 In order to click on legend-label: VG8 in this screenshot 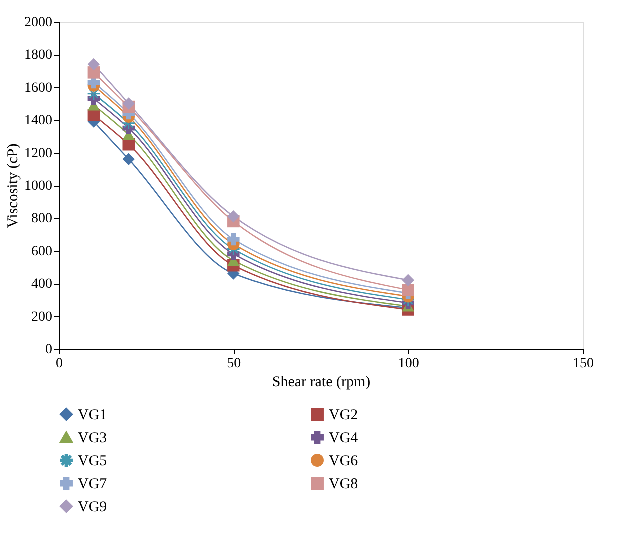, I will do `click(343, 484)`.